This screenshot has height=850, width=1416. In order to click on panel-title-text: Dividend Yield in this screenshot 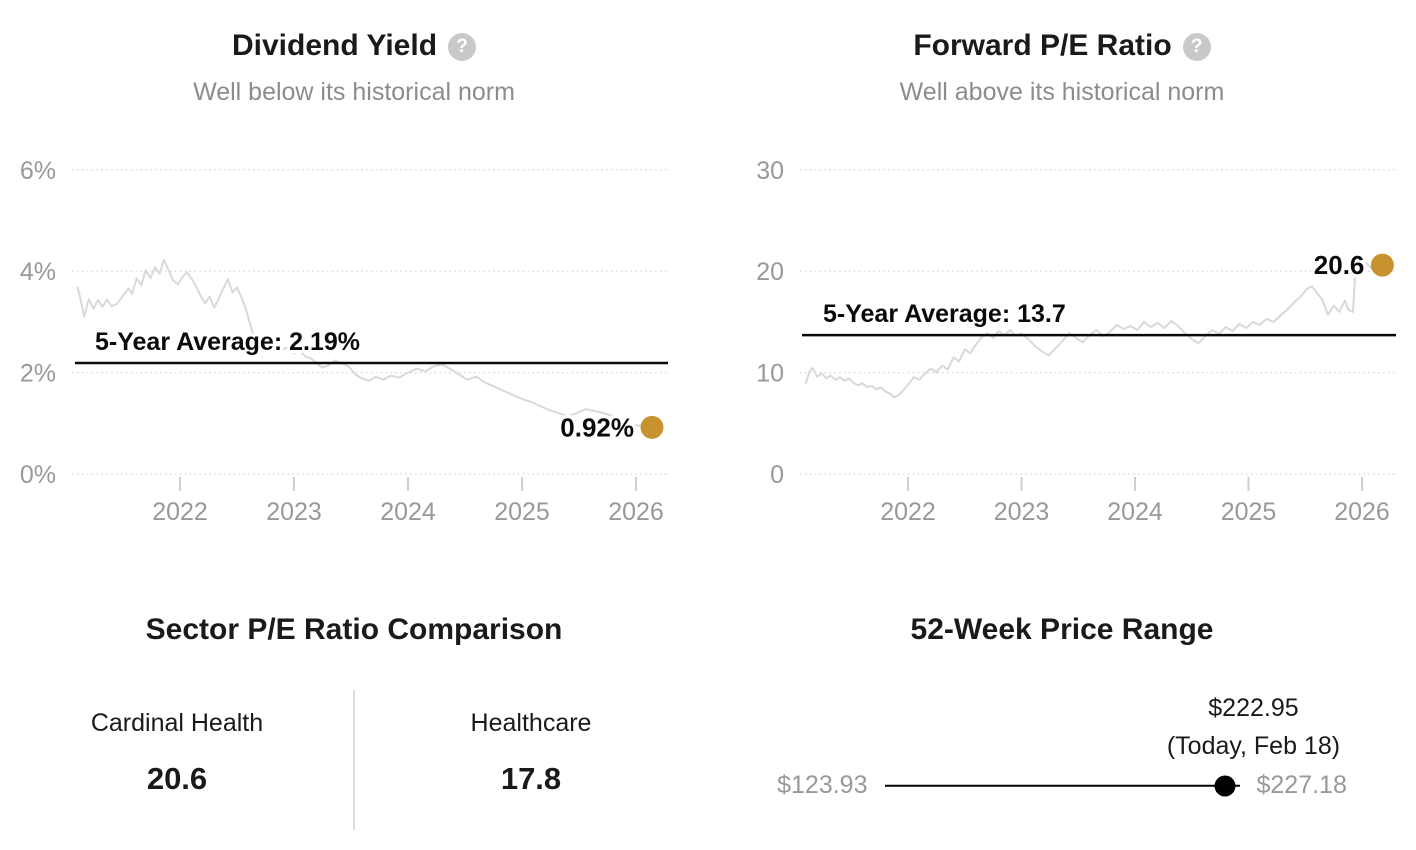, I will do `click(334, 45)`.